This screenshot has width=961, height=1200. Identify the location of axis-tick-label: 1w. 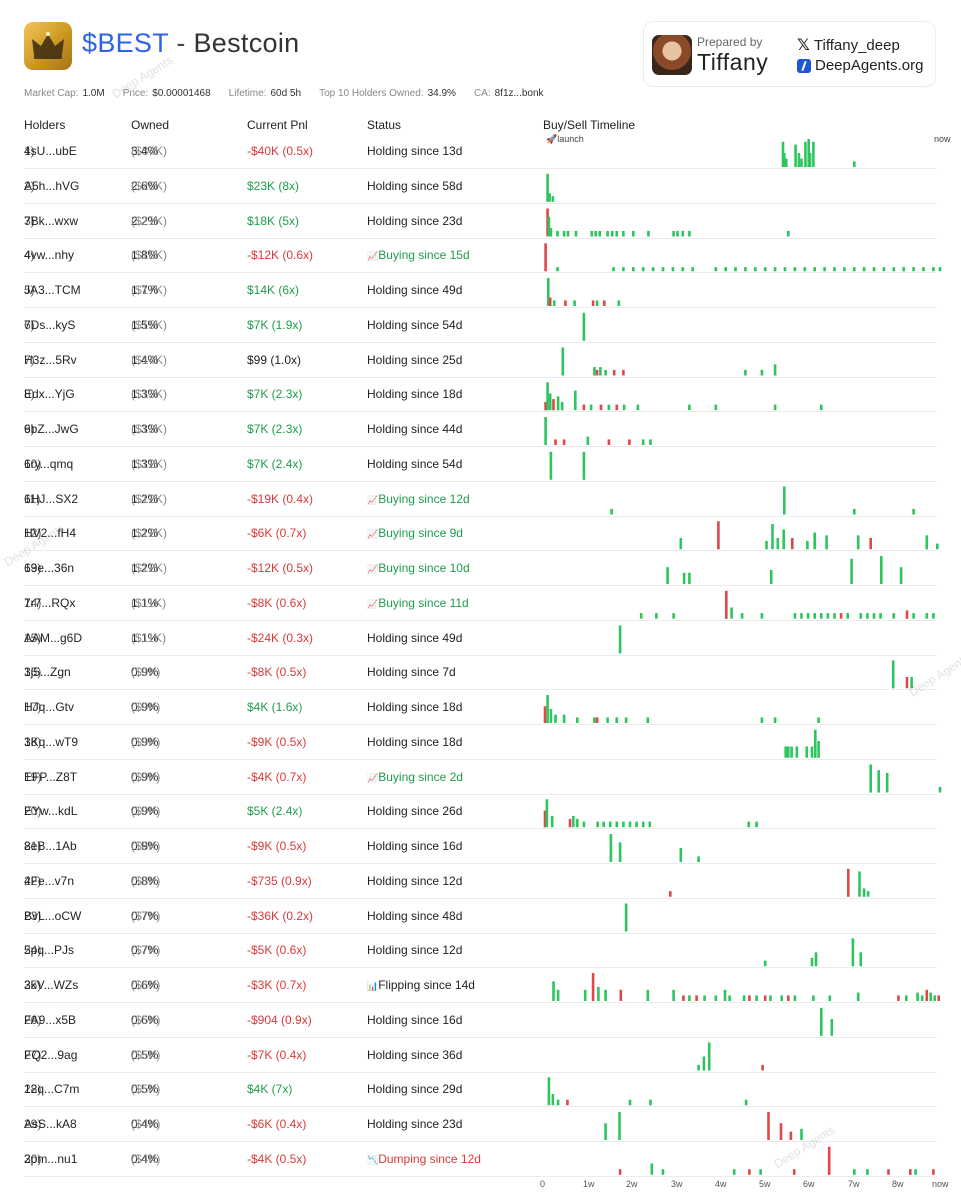
(589, 1184).